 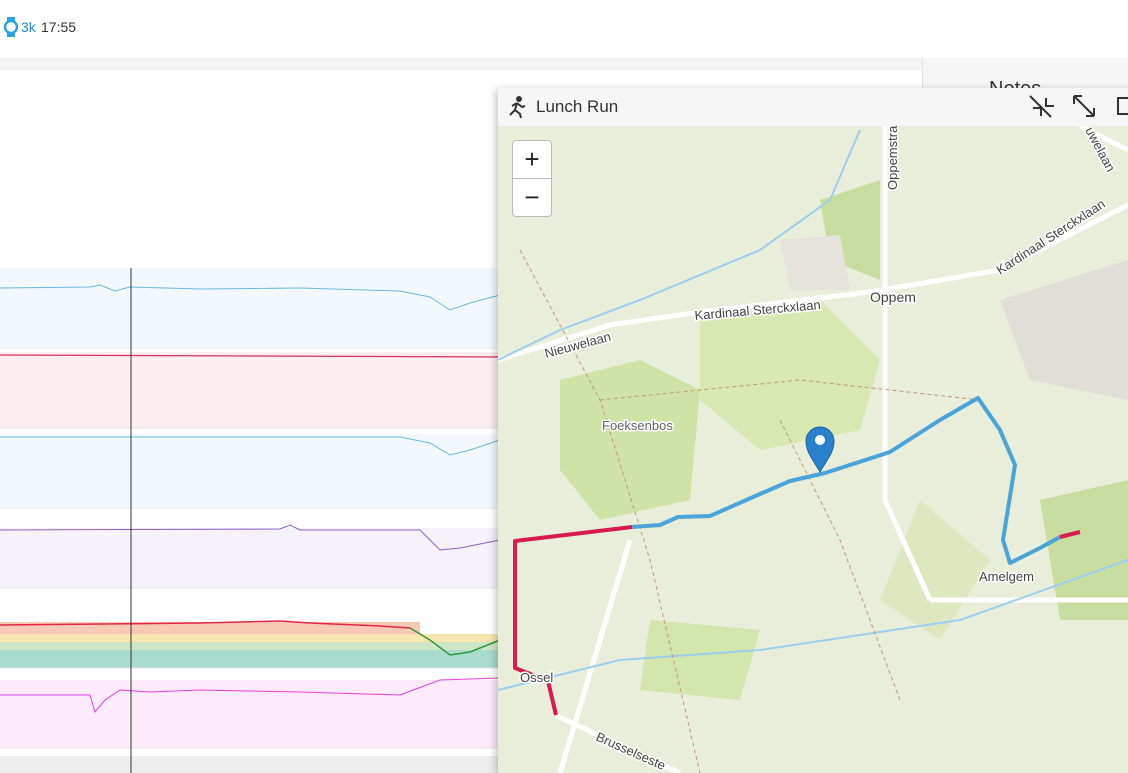 What do you see at coordinates (893, 297) in the screenshot?
I see `map-label: Oppem` at bounding box center [893, 297].